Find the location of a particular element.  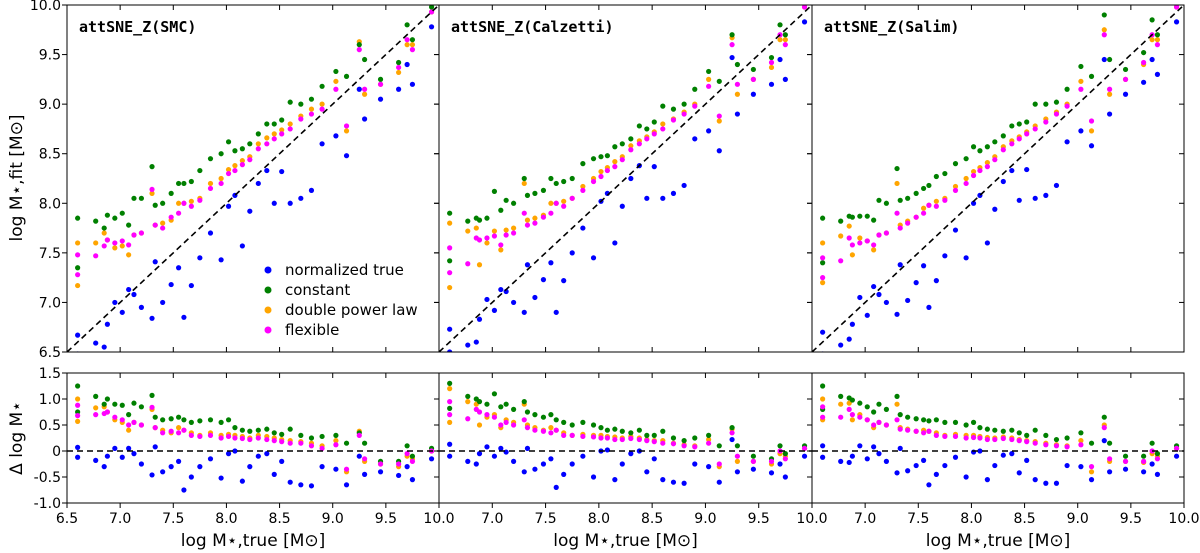

y-axis-label-bottom: Δ log M⋆ is located at coordinates (17, 438).